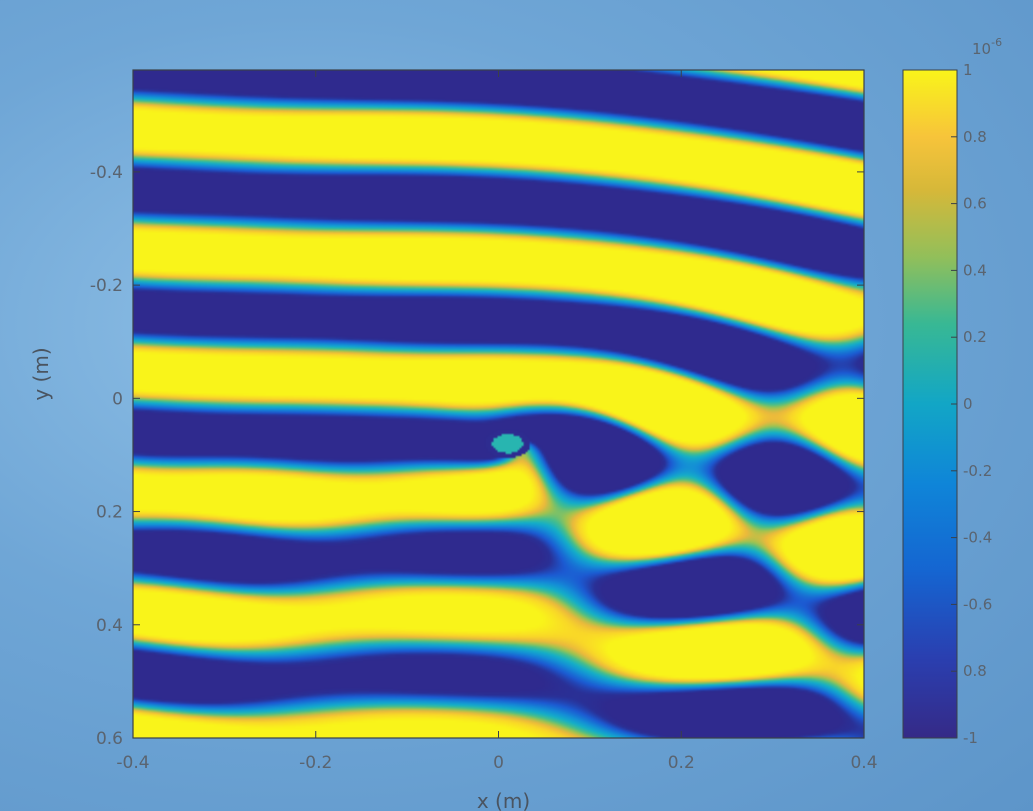 The image size is (1033, 811). What do you see at coordinates (41, 373) in the screenshot?
I see `y-axis-label: y (m)` at bounding box center [41, 373].